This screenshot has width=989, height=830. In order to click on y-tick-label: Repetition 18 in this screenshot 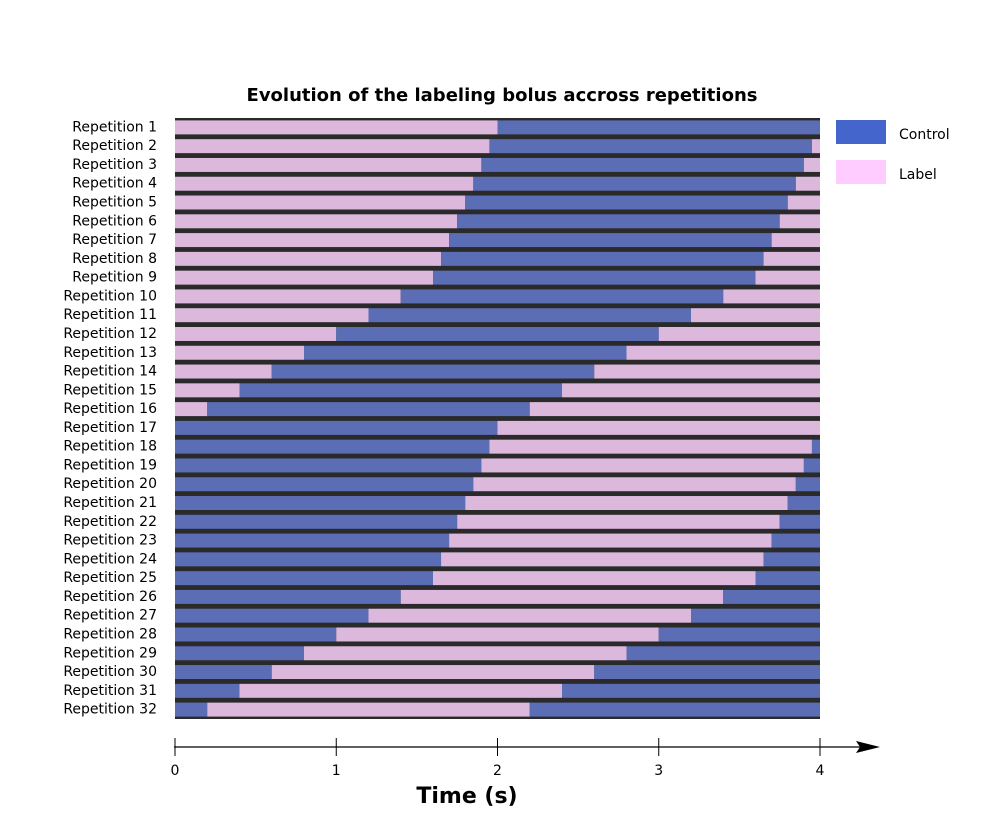, I will do `click(110, 447)`.